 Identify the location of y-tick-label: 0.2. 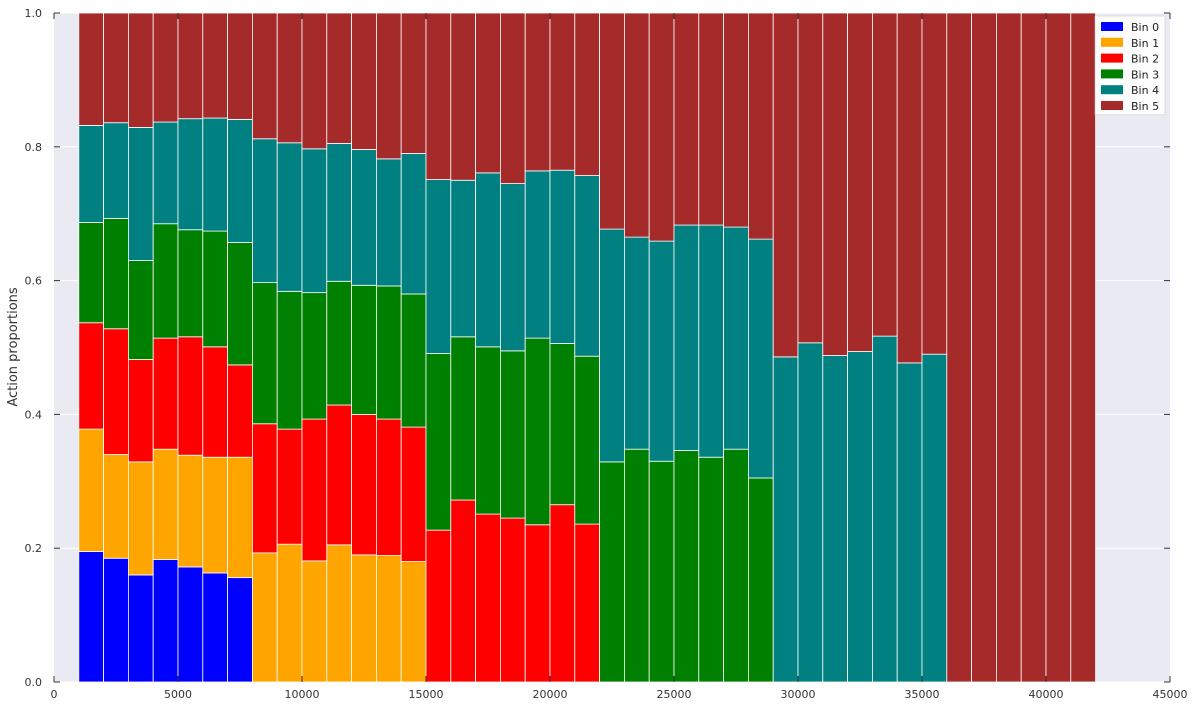
(34, 548).